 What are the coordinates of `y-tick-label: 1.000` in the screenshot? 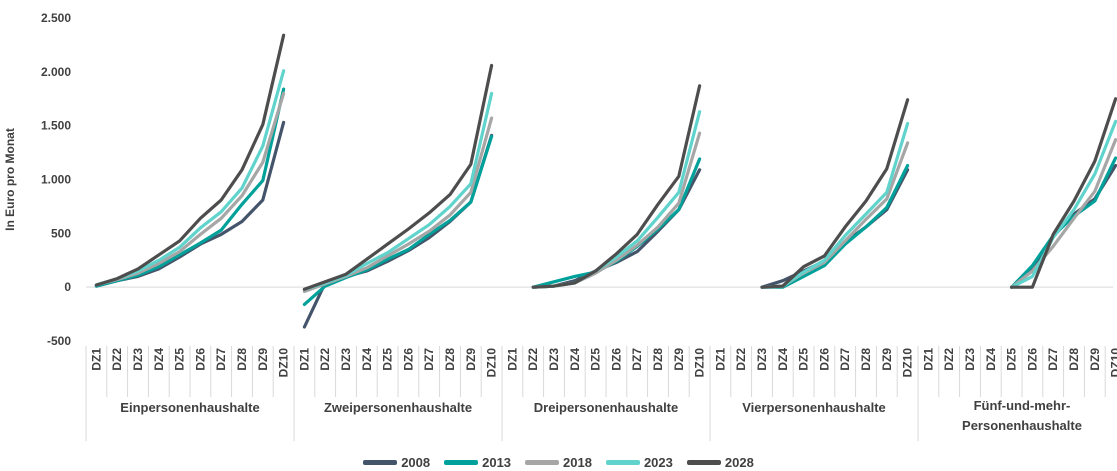 It's located at (56, 180).